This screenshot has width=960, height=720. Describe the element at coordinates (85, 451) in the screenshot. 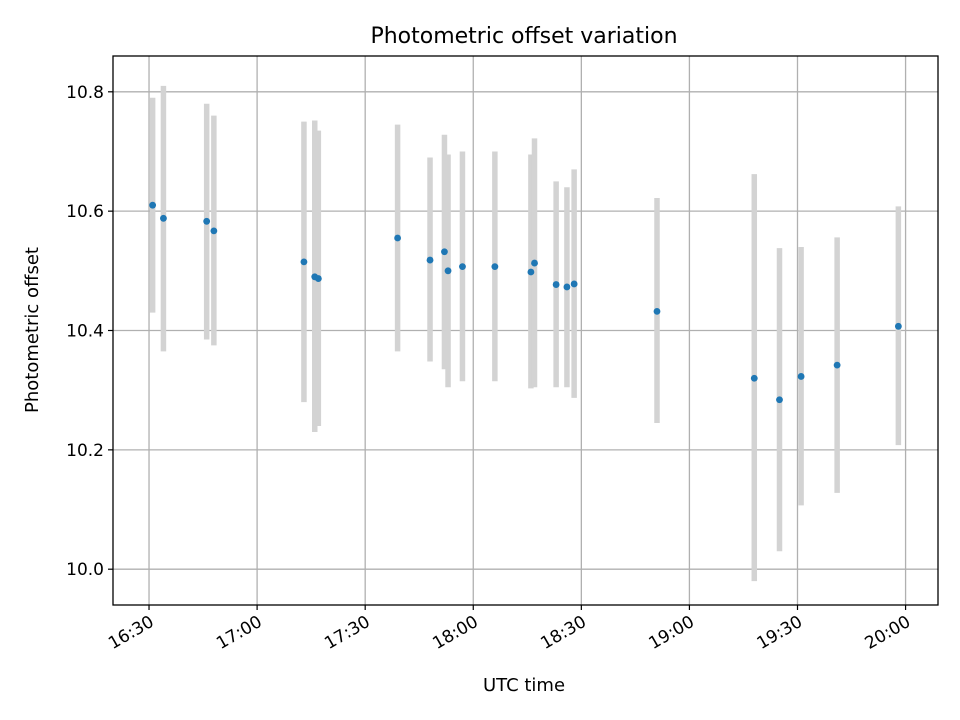

I see `y-tick-label: 10.2` at that location.